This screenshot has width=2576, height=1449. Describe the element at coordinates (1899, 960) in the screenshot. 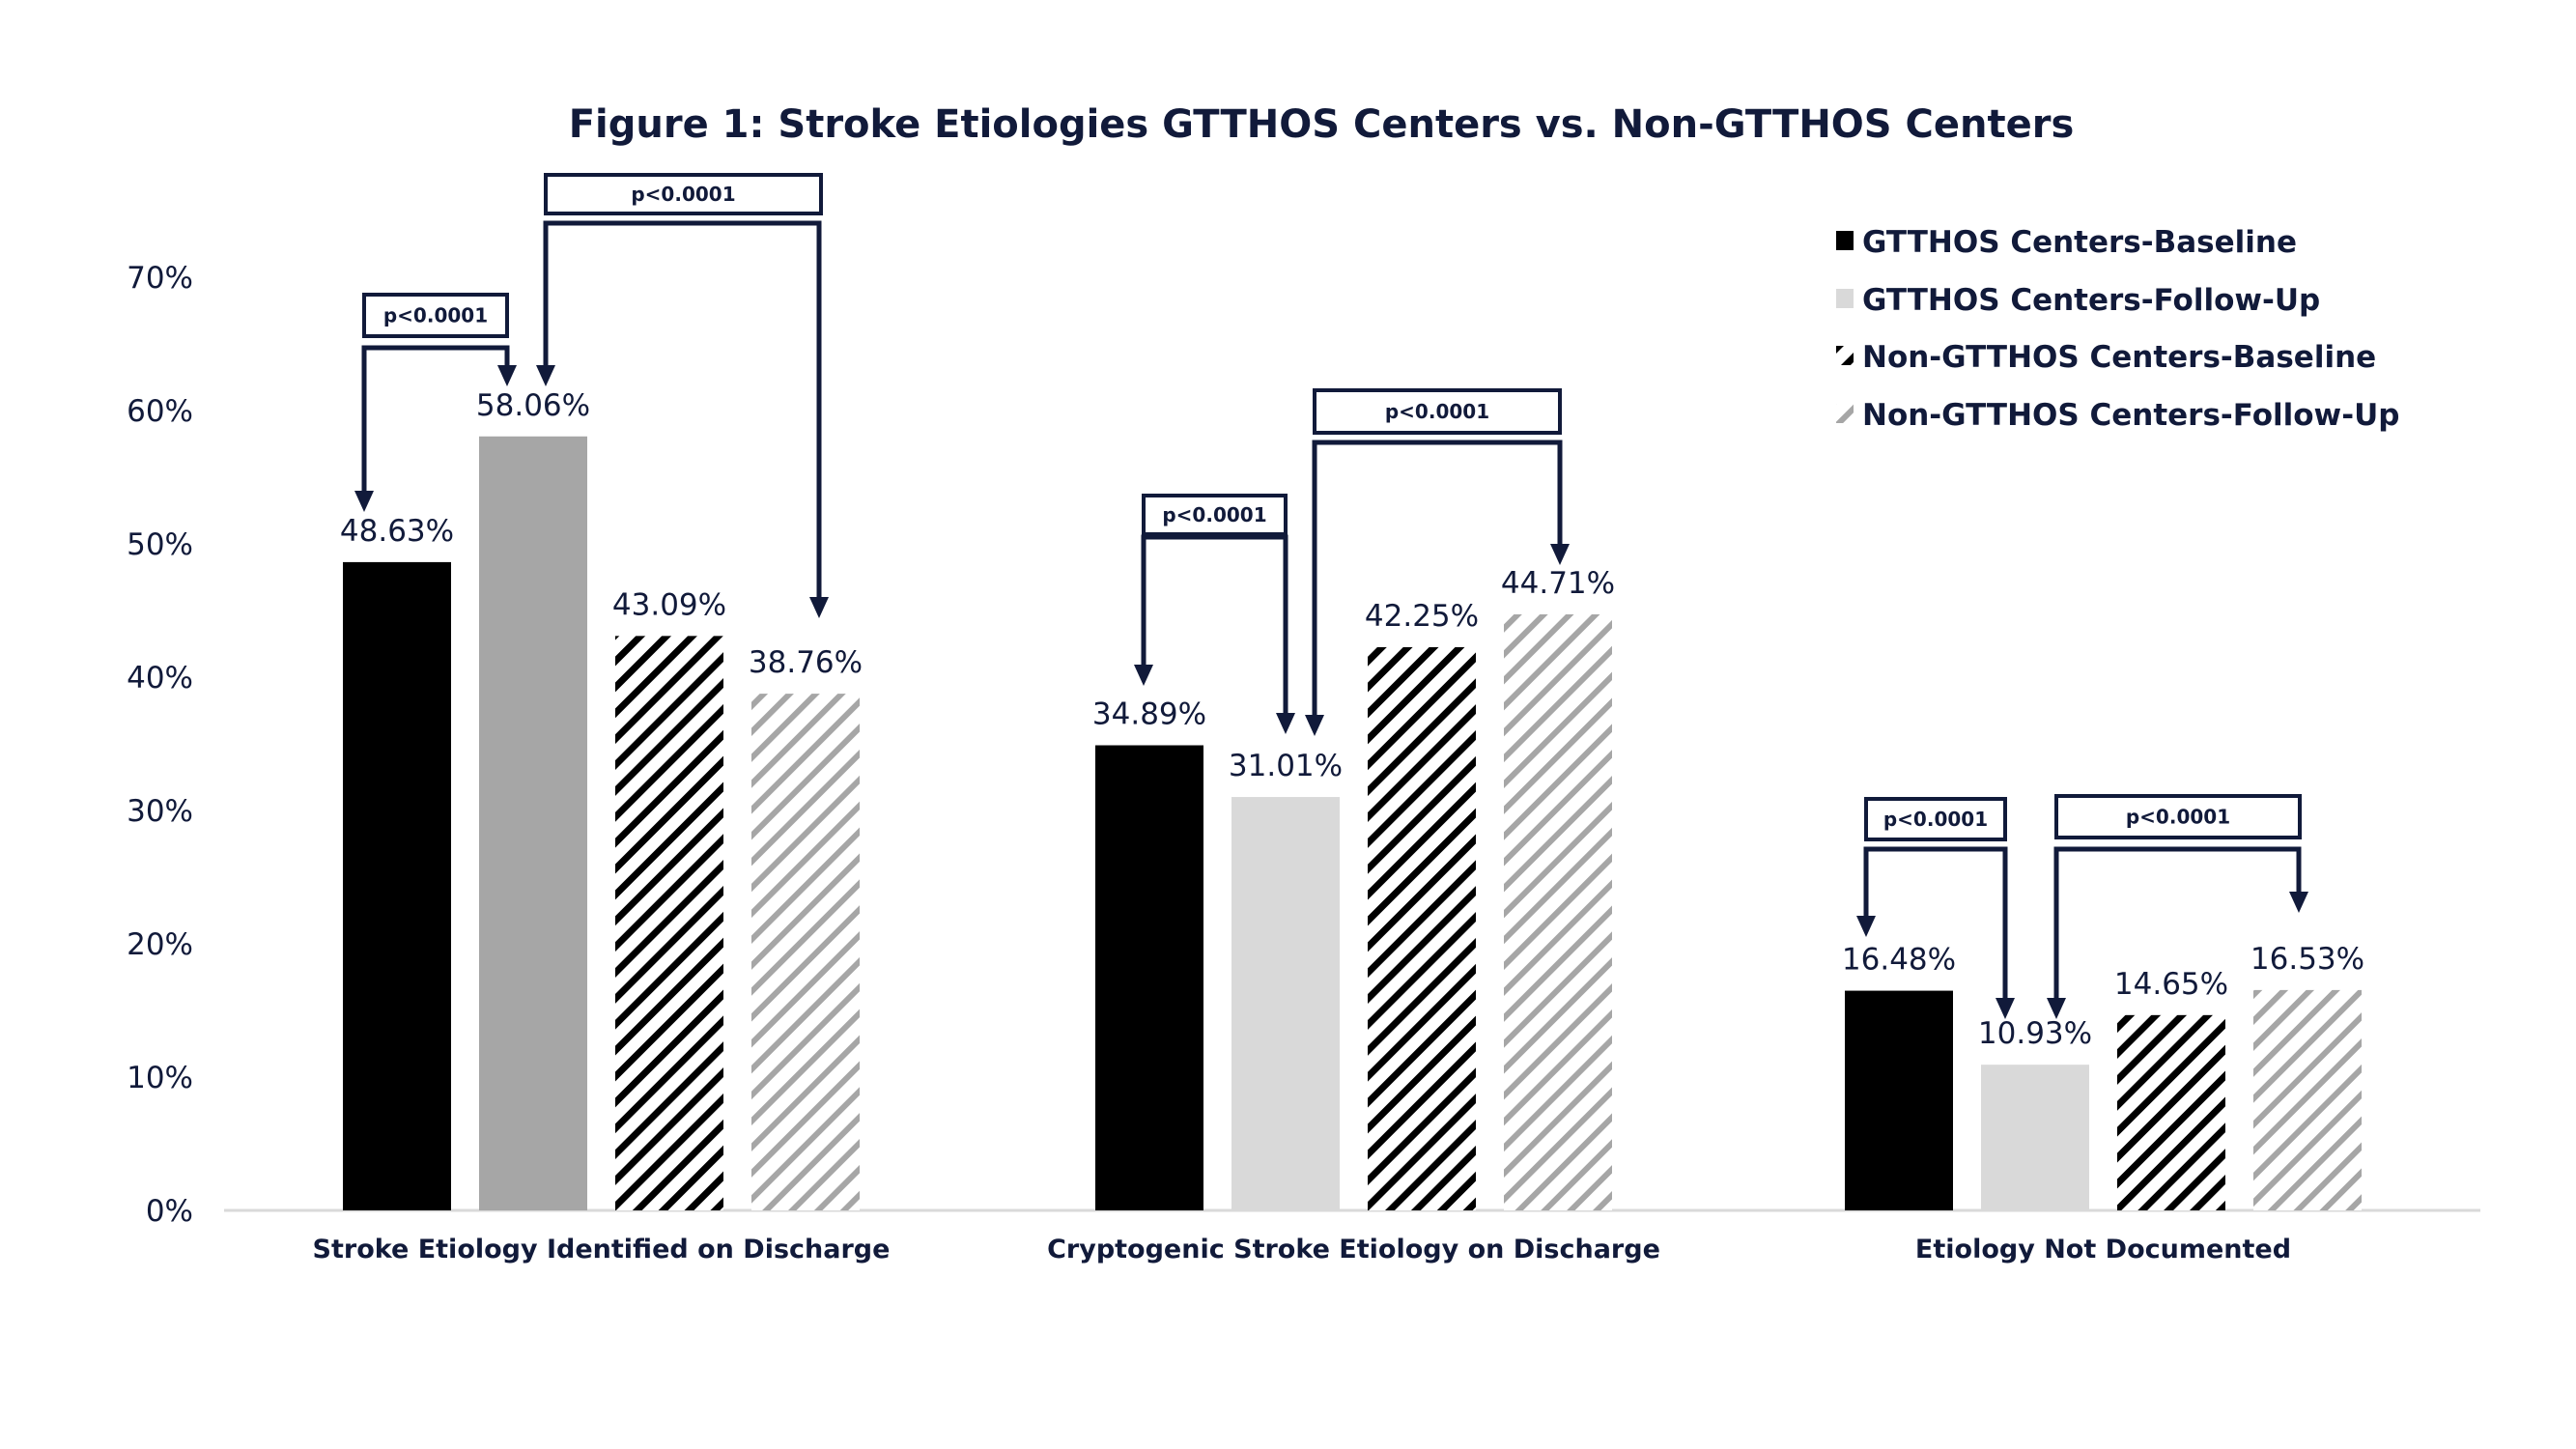

I see `data-label: 16.48%` at that location.